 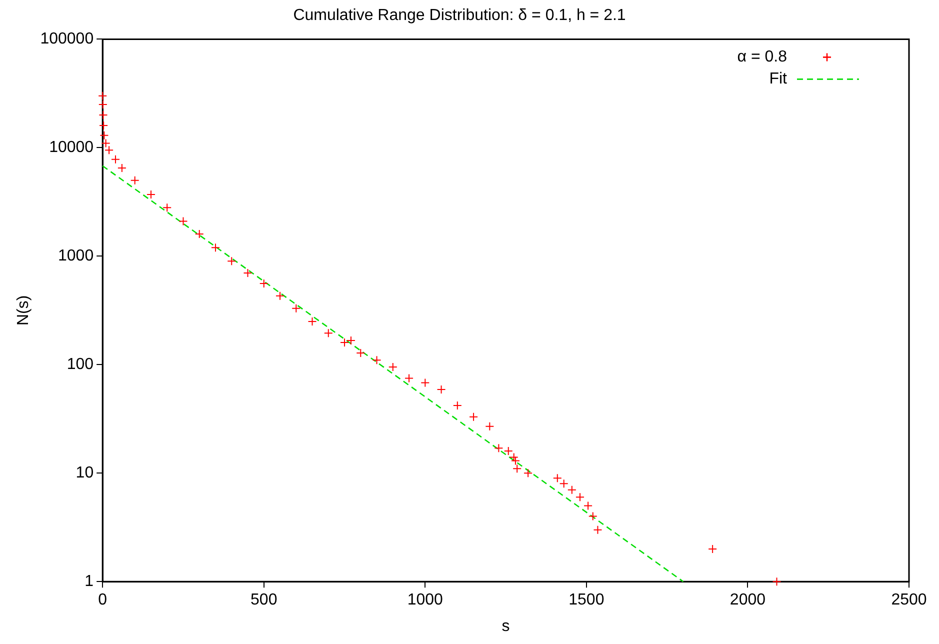 I want to click on x-tick-label: 1000, so click(x=425, y=600).